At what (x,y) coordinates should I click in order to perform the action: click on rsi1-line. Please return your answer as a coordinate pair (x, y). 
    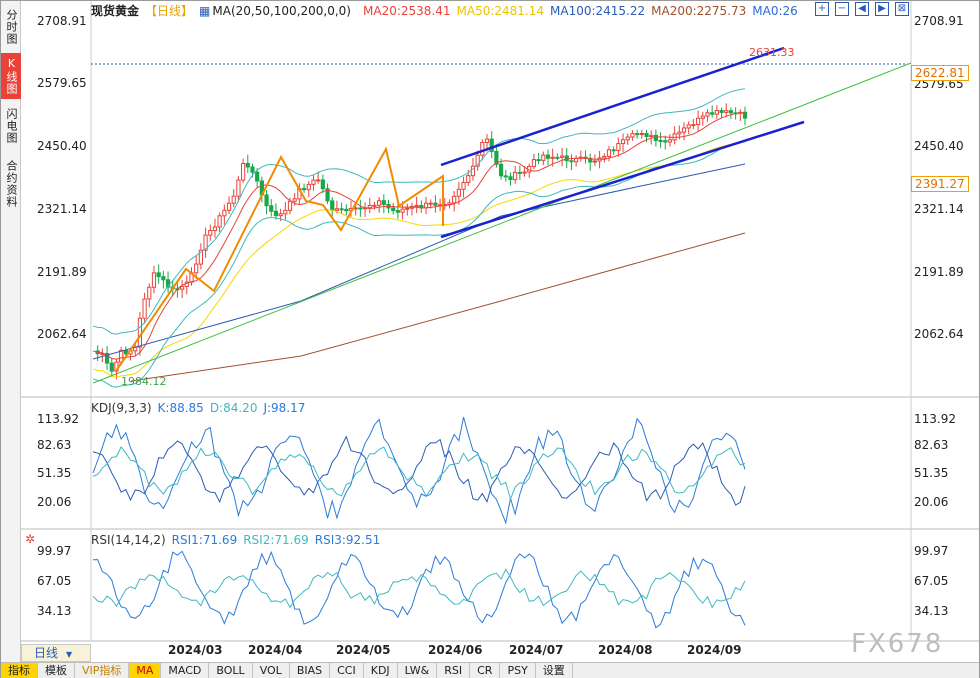
    Looking at the image, I should click on (419, 588).